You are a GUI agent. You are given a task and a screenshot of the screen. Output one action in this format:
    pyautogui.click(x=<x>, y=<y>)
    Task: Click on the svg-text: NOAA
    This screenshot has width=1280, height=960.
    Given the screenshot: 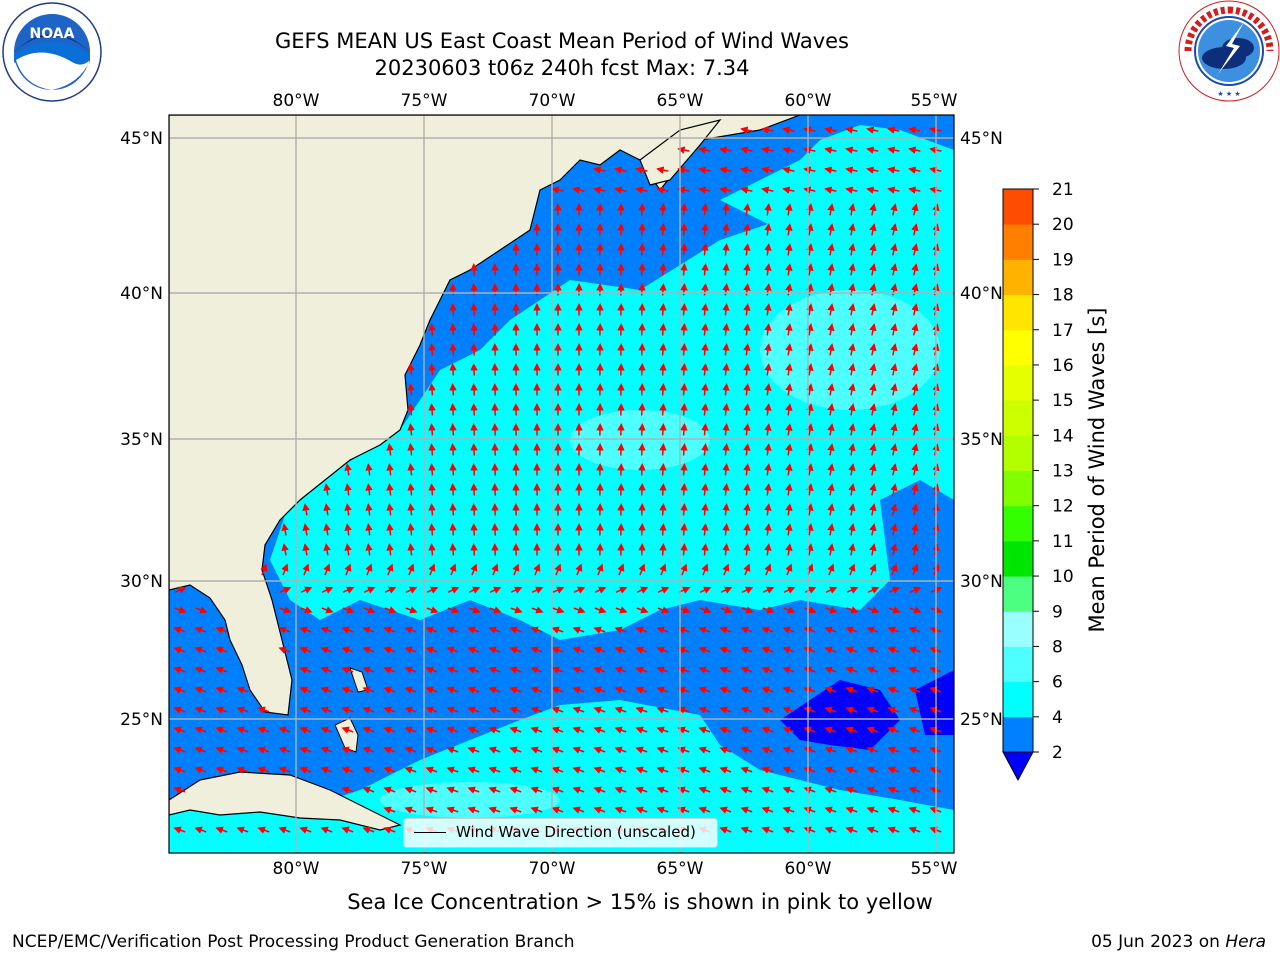 What is the action you would take?
    pyautogui.click(x=52, y=34)
    